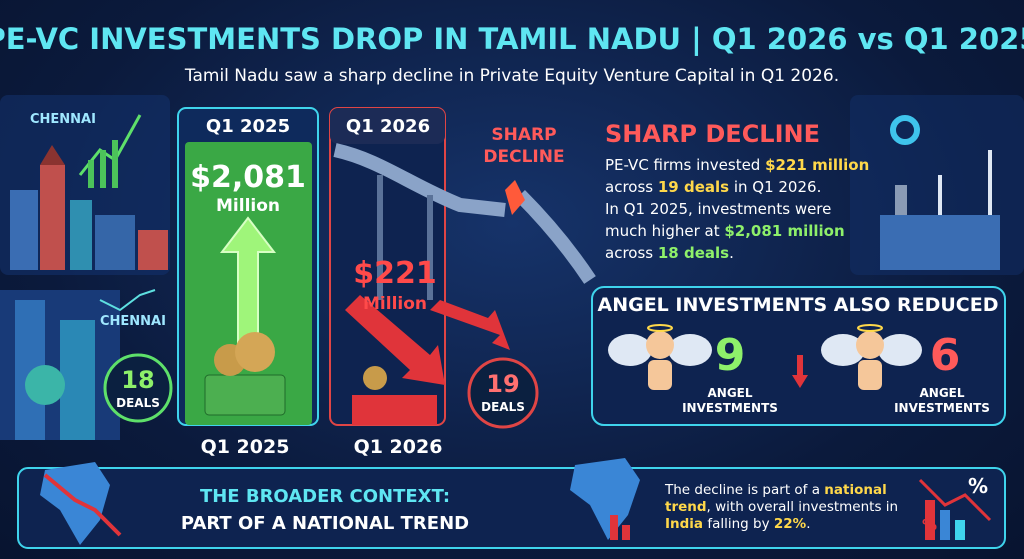 This screenshot has width=1024, height=559. Describe the element at coordinates (745, 490) in the screenshot. I see `text: The decline is part of a` at that location.